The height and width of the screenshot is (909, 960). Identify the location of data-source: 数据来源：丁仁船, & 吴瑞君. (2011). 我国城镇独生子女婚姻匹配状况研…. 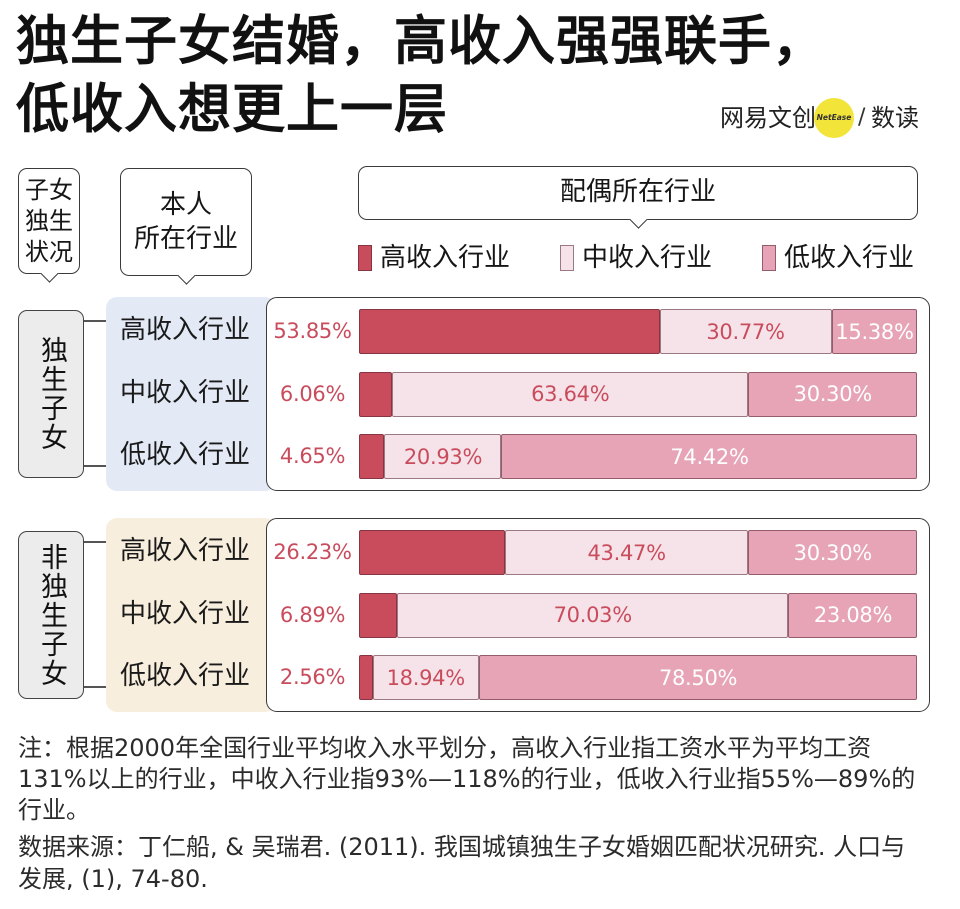
(461, 863).